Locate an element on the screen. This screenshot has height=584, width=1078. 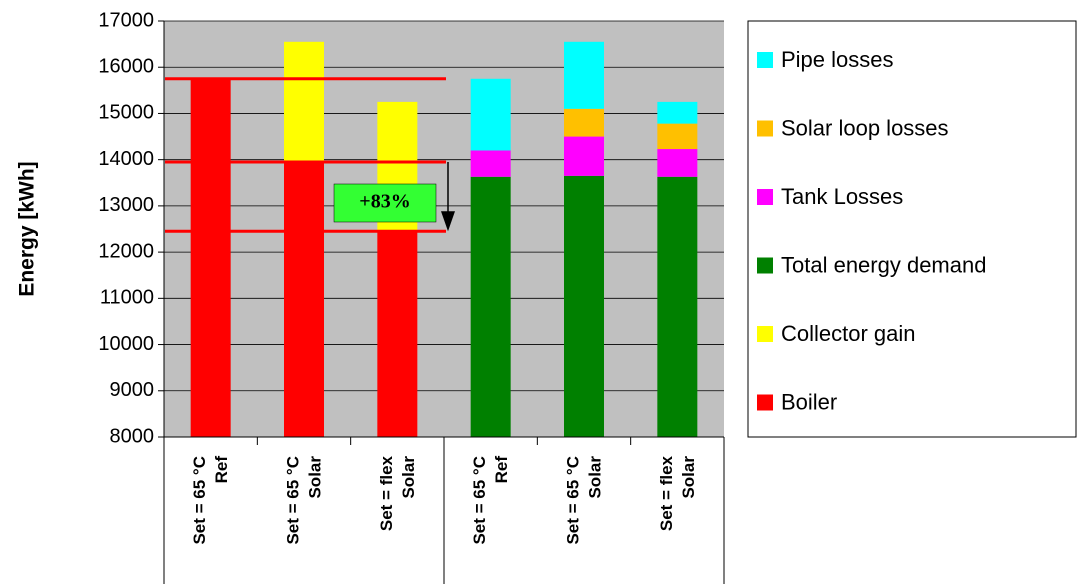
annotation-box is located at coordinates (385, 203).